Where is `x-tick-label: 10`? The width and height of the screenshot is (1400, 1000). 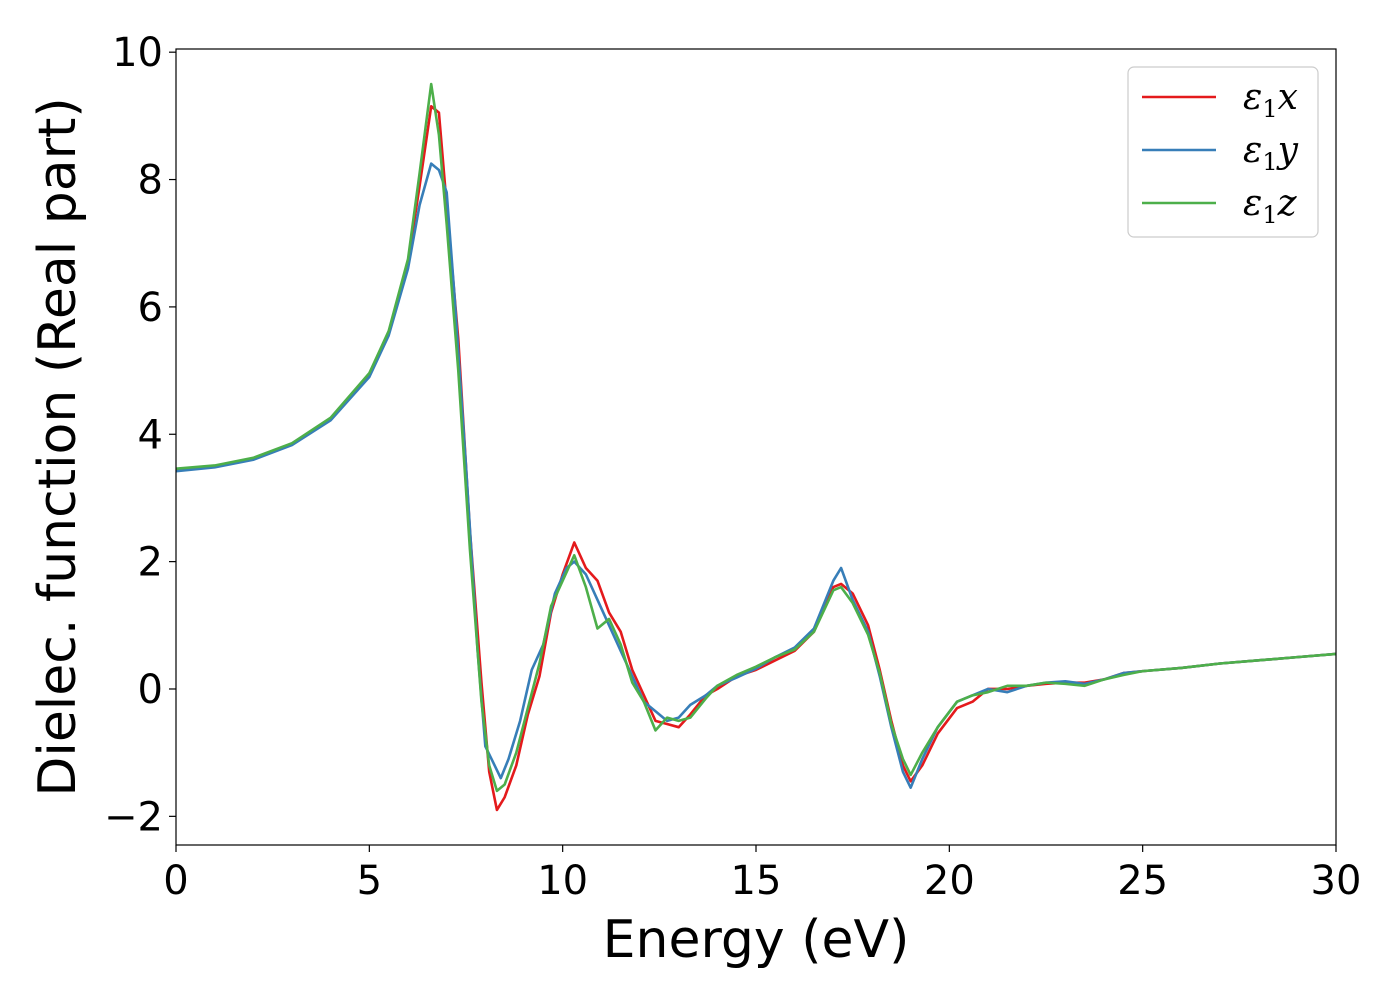 x-tick-label: 10 is located at coordinates (562, 881).